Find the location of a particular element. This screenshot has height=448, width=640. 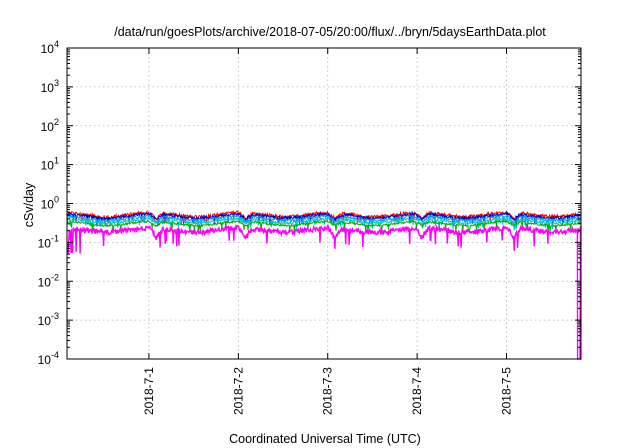

y-tick-label: 10⁴ is located at coordinates (50, 47).